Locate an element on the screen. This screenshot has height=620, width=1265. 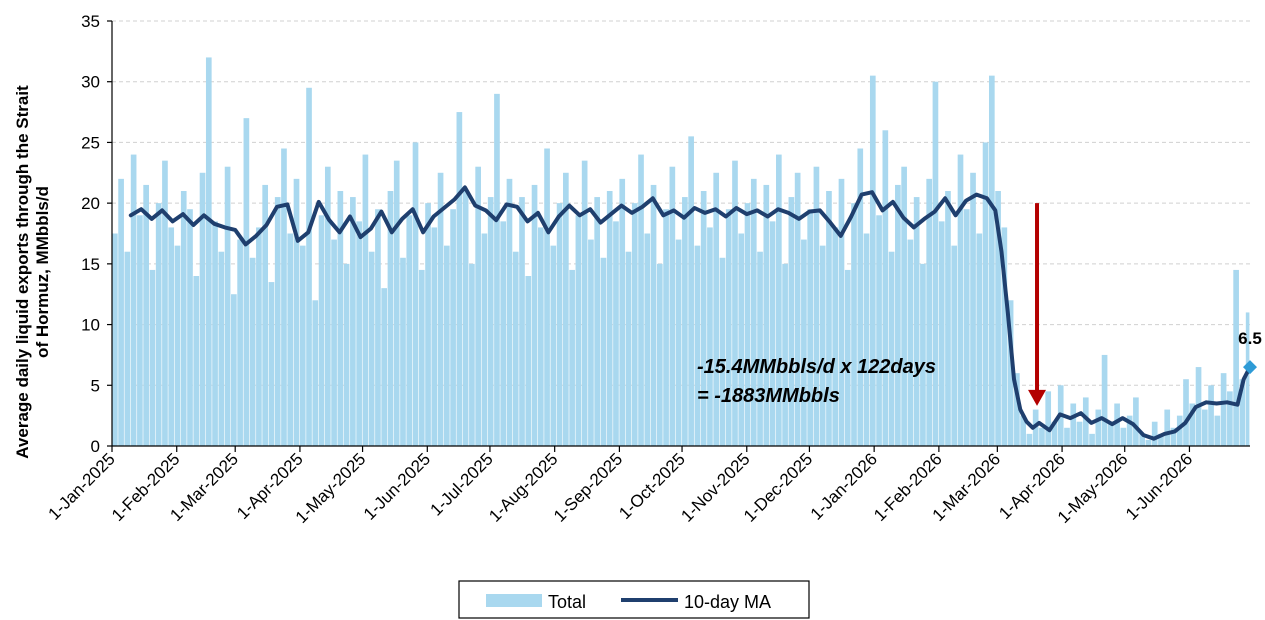
y-tick-label-25: 25 is located at coordinates (90, 142).